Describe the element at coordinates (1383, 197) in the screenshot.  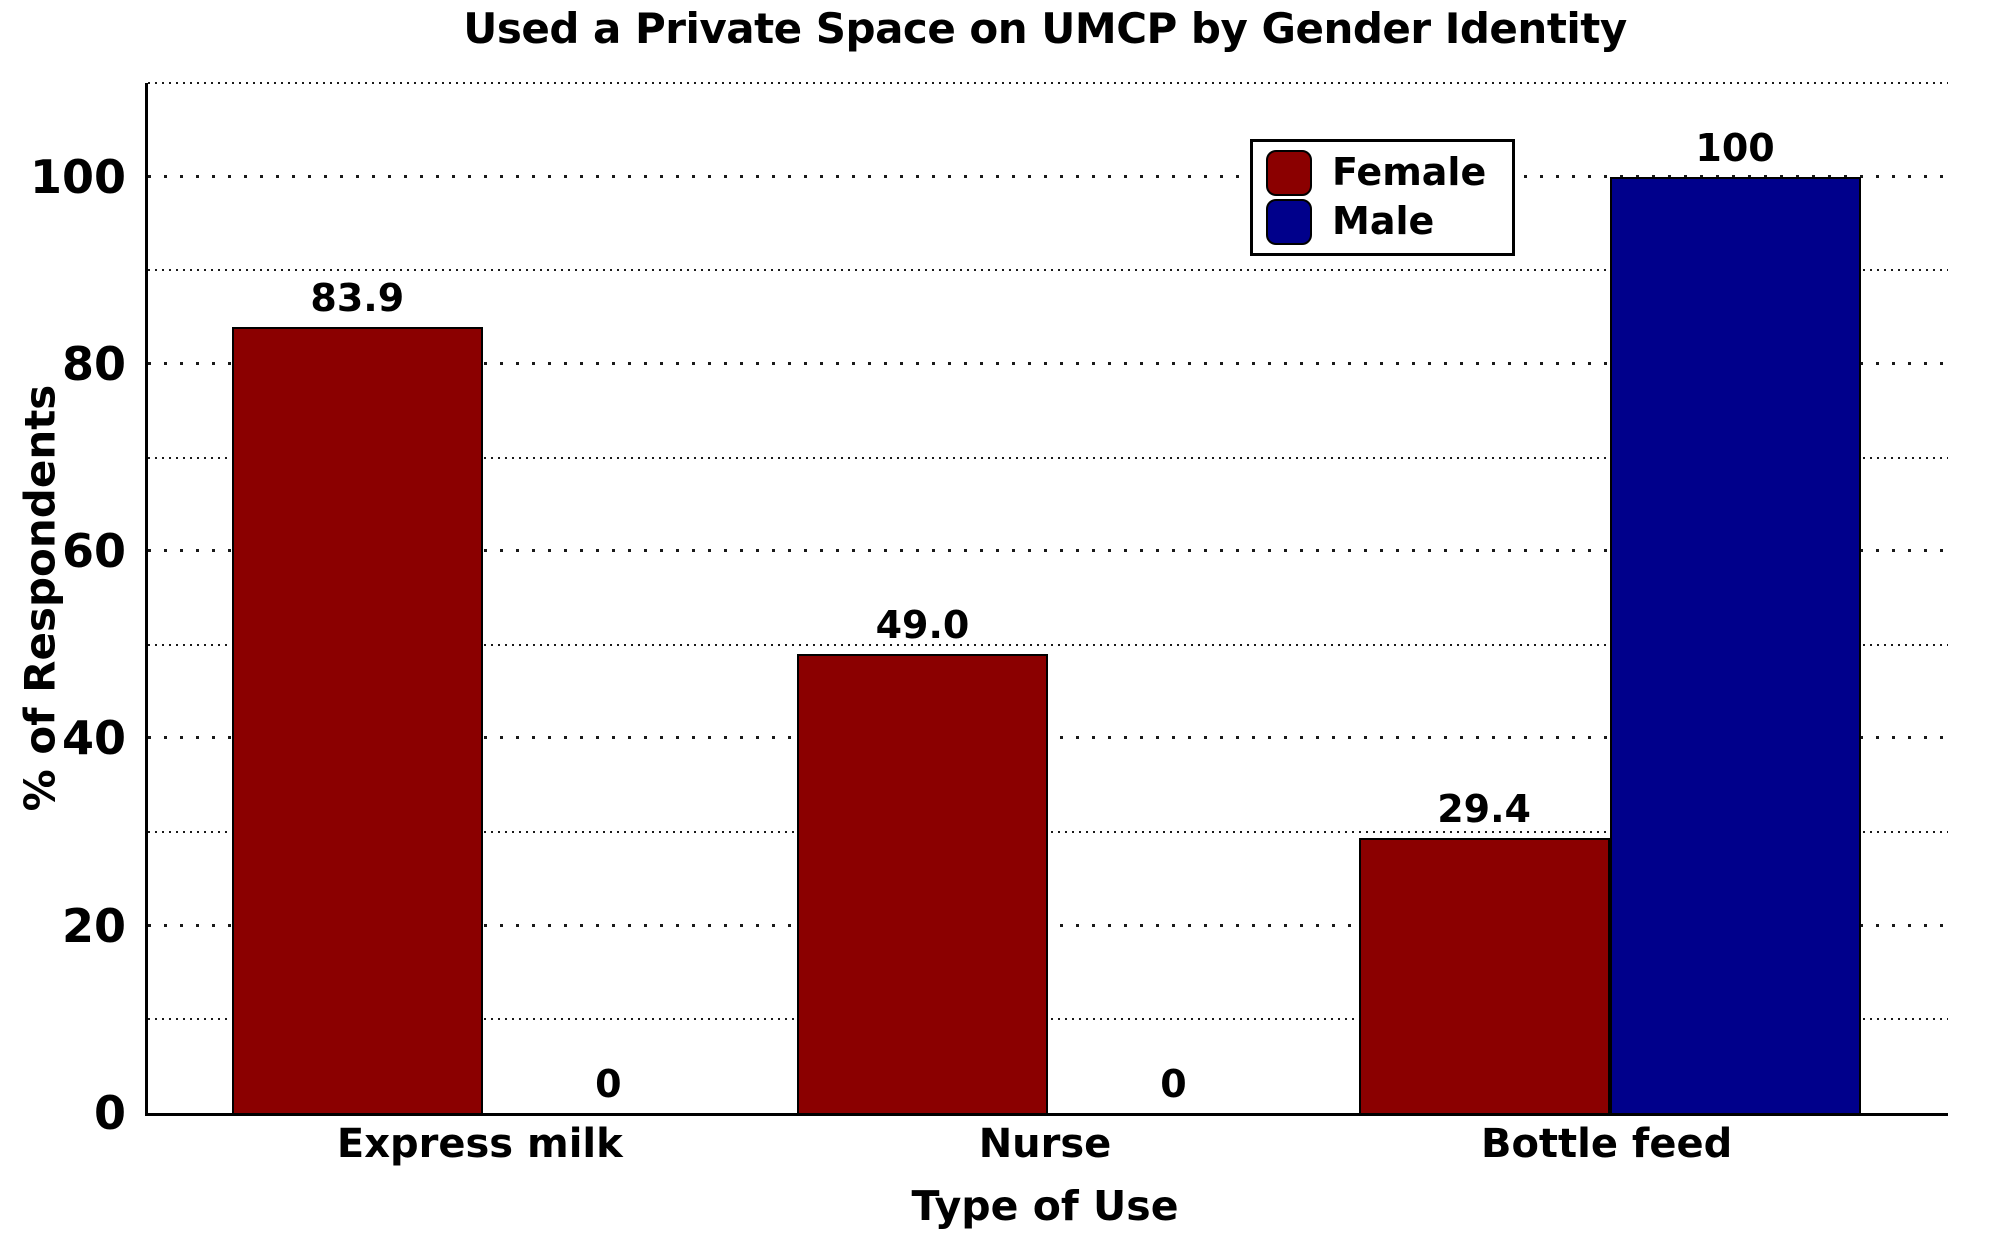
I see `legend: Female Male` at that location.